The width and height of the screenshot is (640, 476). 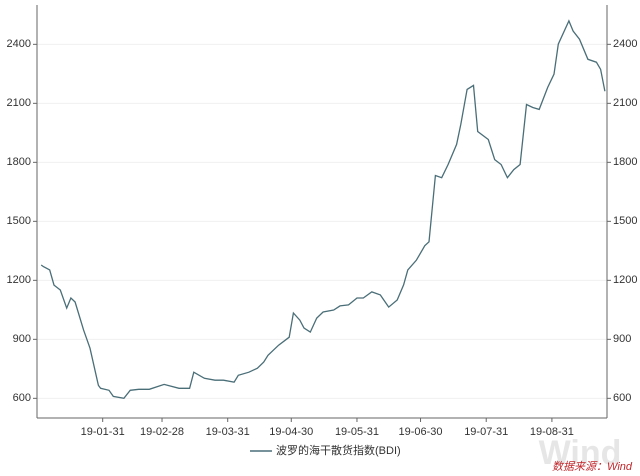 I want to click on y-tick-label: 1500, so click(x=19, y=221).